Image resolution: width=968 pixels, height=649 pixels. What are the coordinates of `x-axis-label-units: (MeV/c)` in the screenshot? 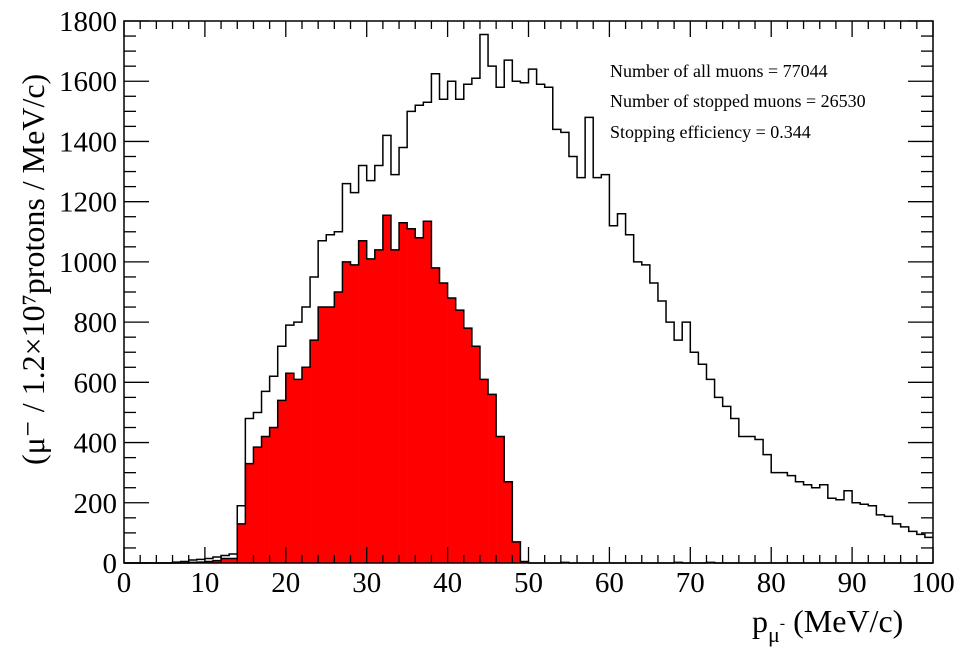 It's located at (848, 621).